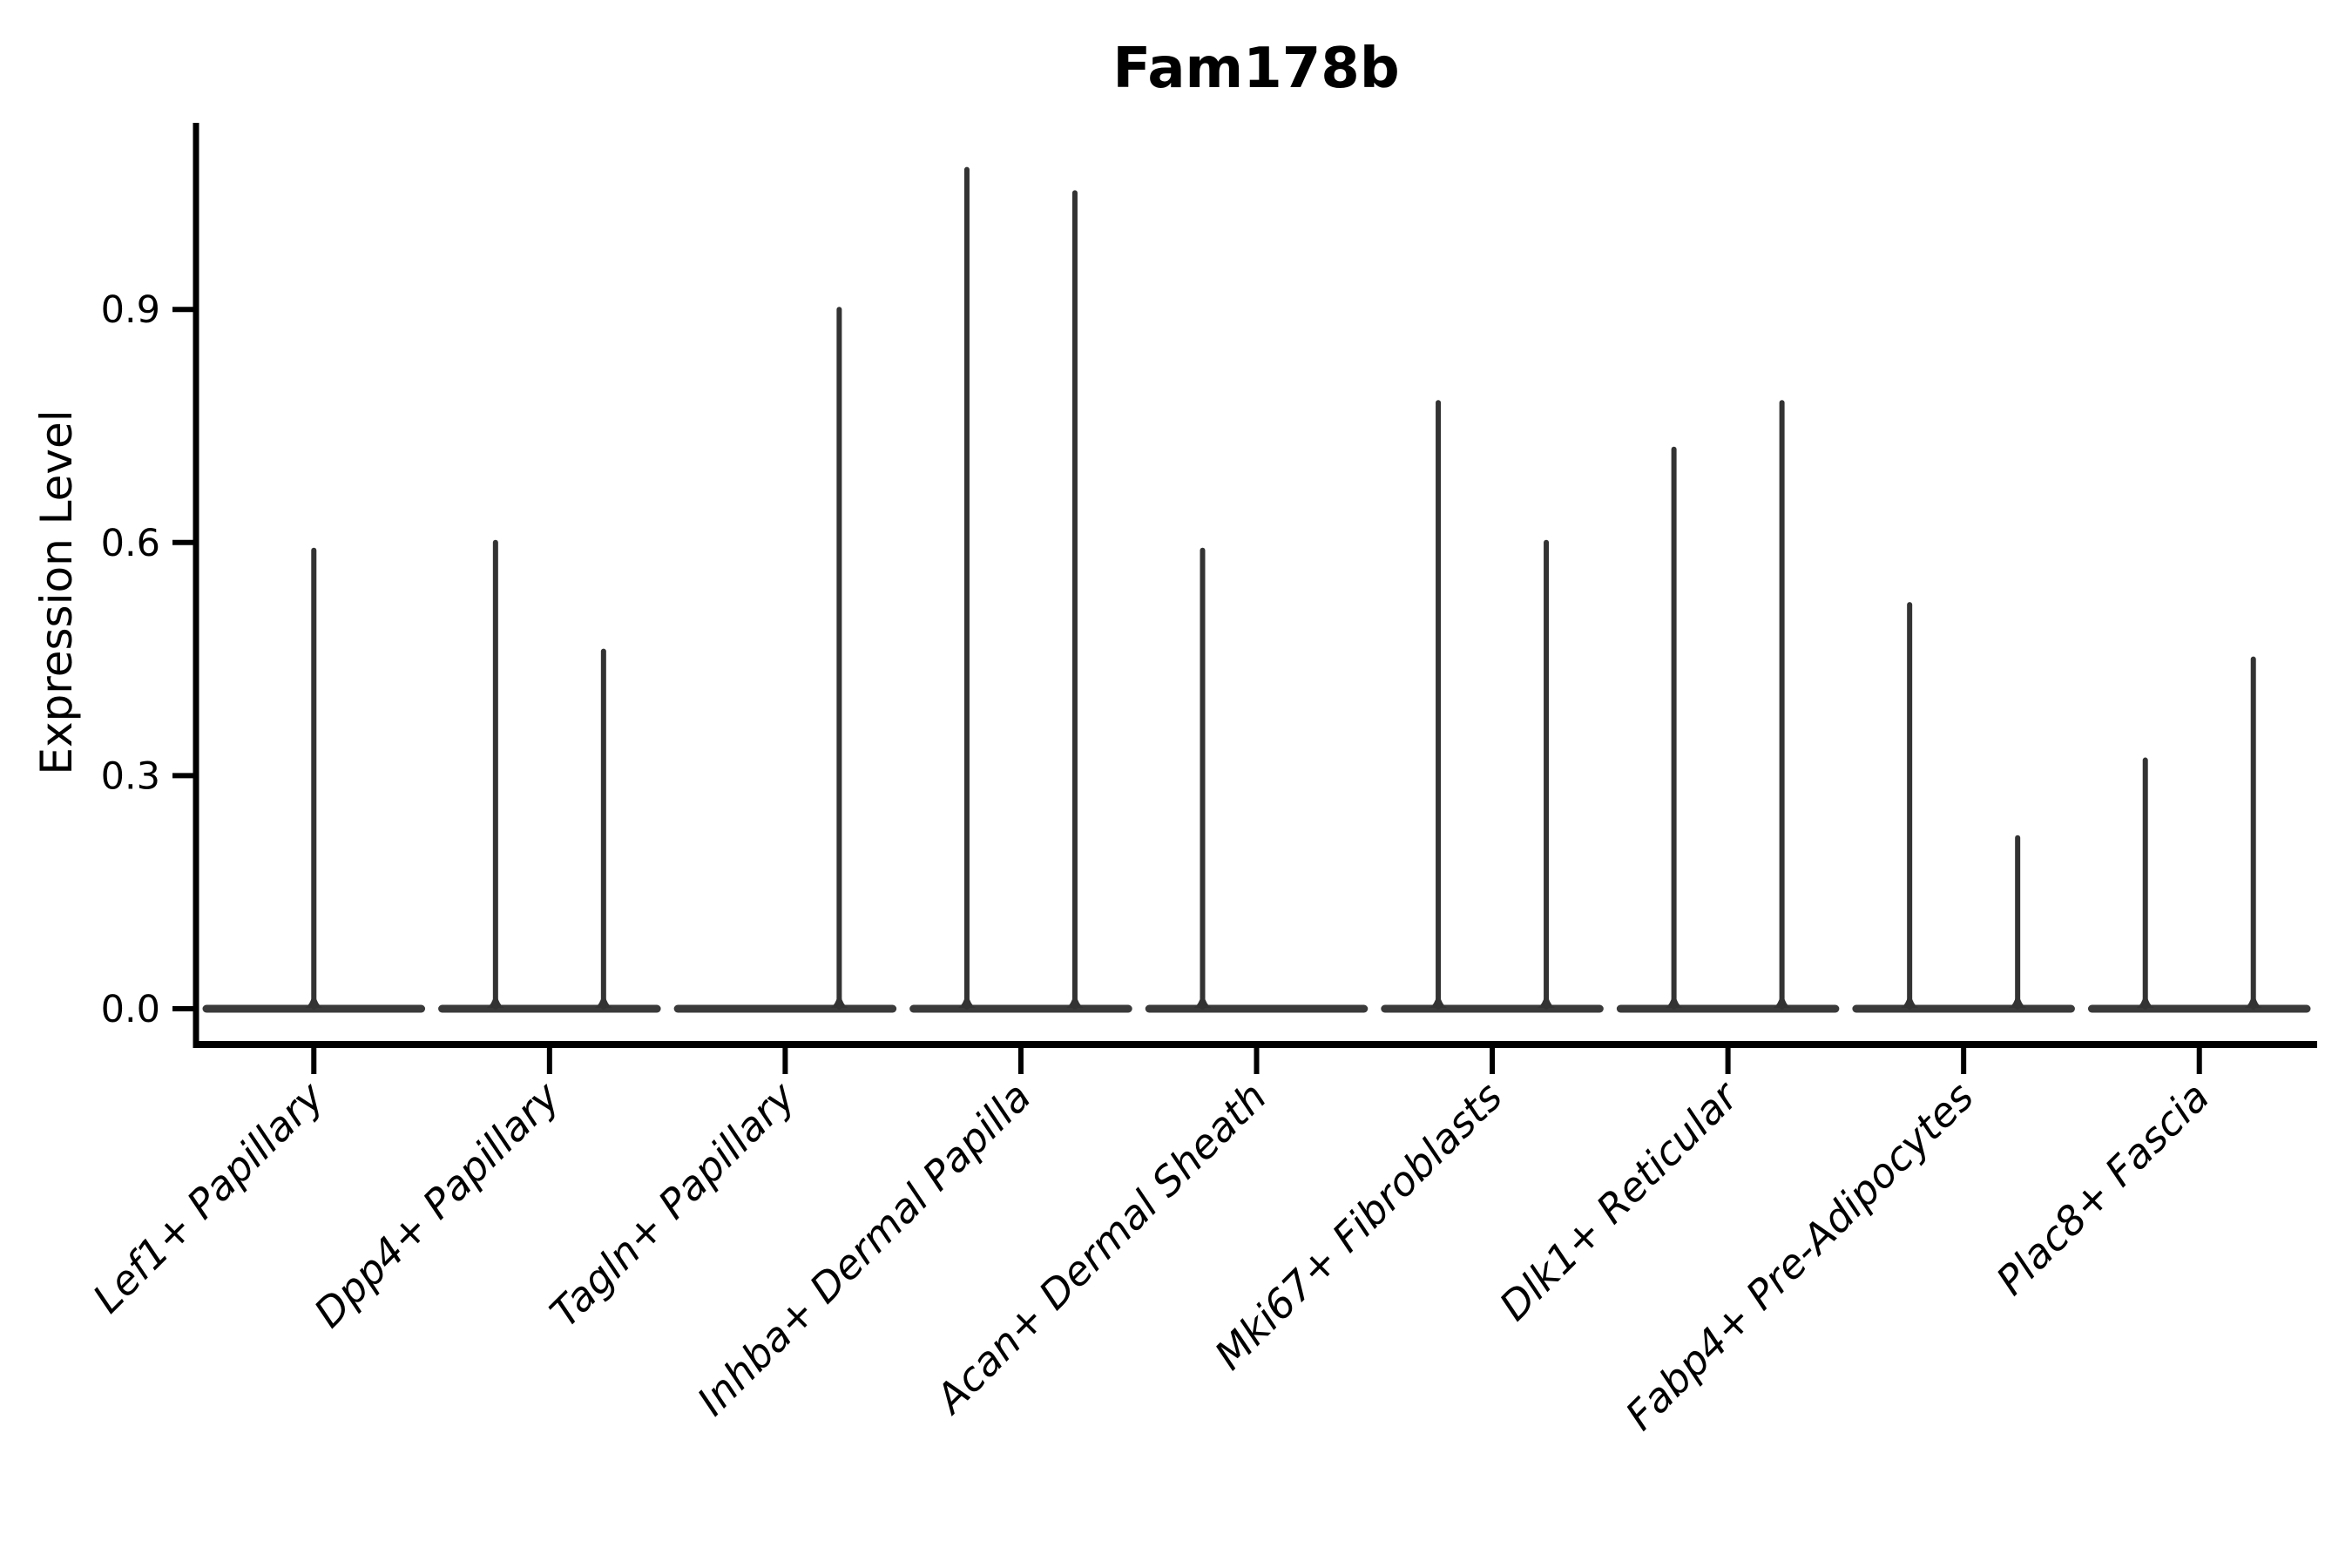 This screenshot has width=2352, height=1568. I want to click on y-axis-ticks: 0.0 0.3 0.6 0.9, so click(148, 659).